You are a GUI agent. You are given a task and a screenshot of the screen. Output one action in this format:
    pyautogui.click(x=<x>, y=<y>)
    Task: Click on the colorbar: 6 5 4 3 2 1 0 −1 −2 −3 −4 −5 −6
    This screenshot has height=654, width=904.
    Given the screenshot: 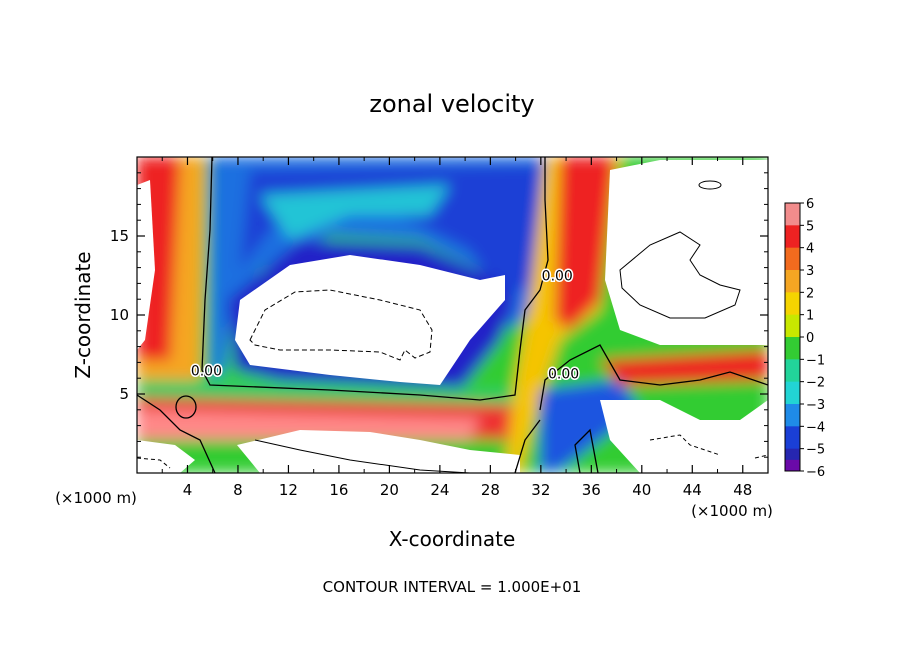 What is the action you would take?
    pyautogui.click(x=804, y=338)
    